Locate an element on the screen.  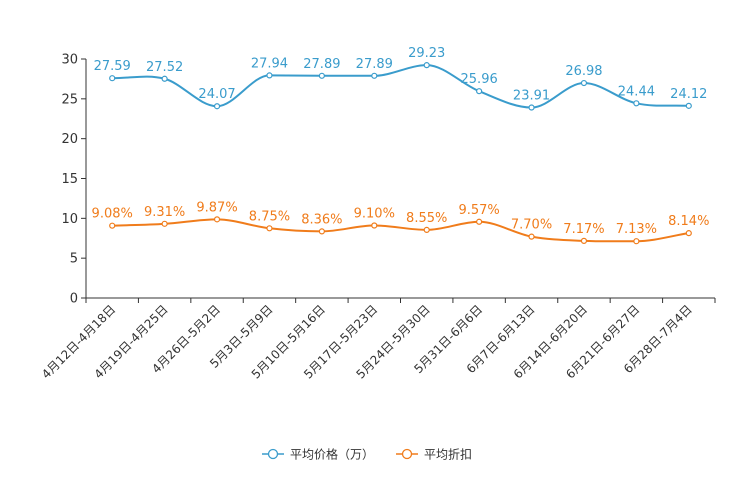
data-label: 24.12 is located at coordinates (688, 94).